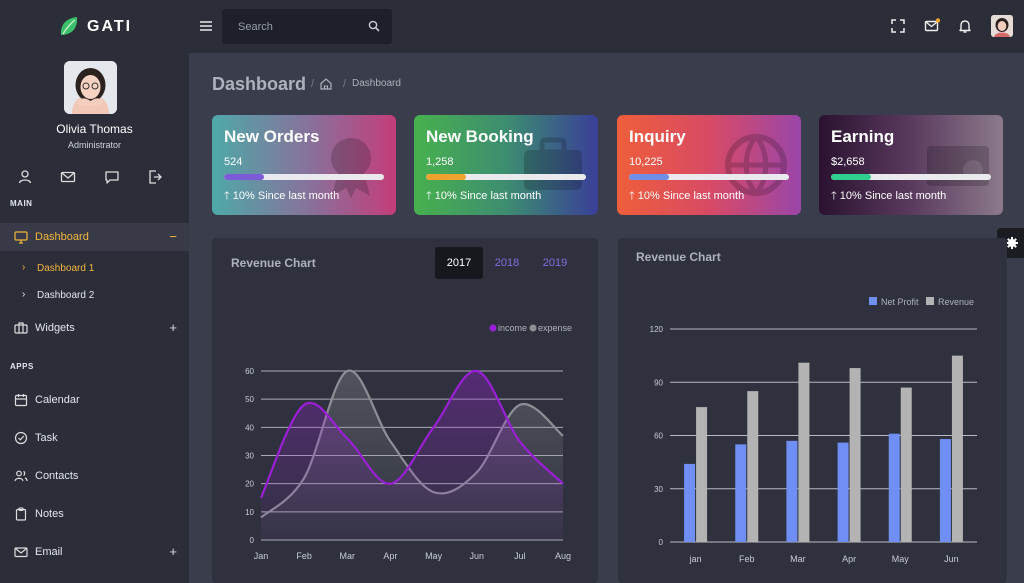 This screenshot has width=1024, height=583. What do you see at coordinates (155, 177) in the screenshot?
I see `logout-icon` at bounding box center [155, 177].